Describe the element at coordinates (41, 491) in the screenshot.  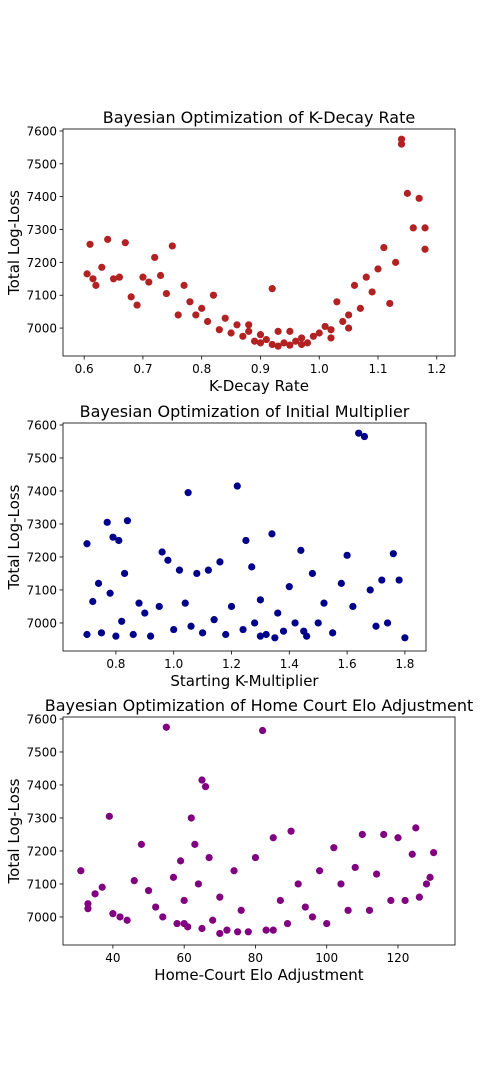
I see `y-tick-label: 7400` at that location.